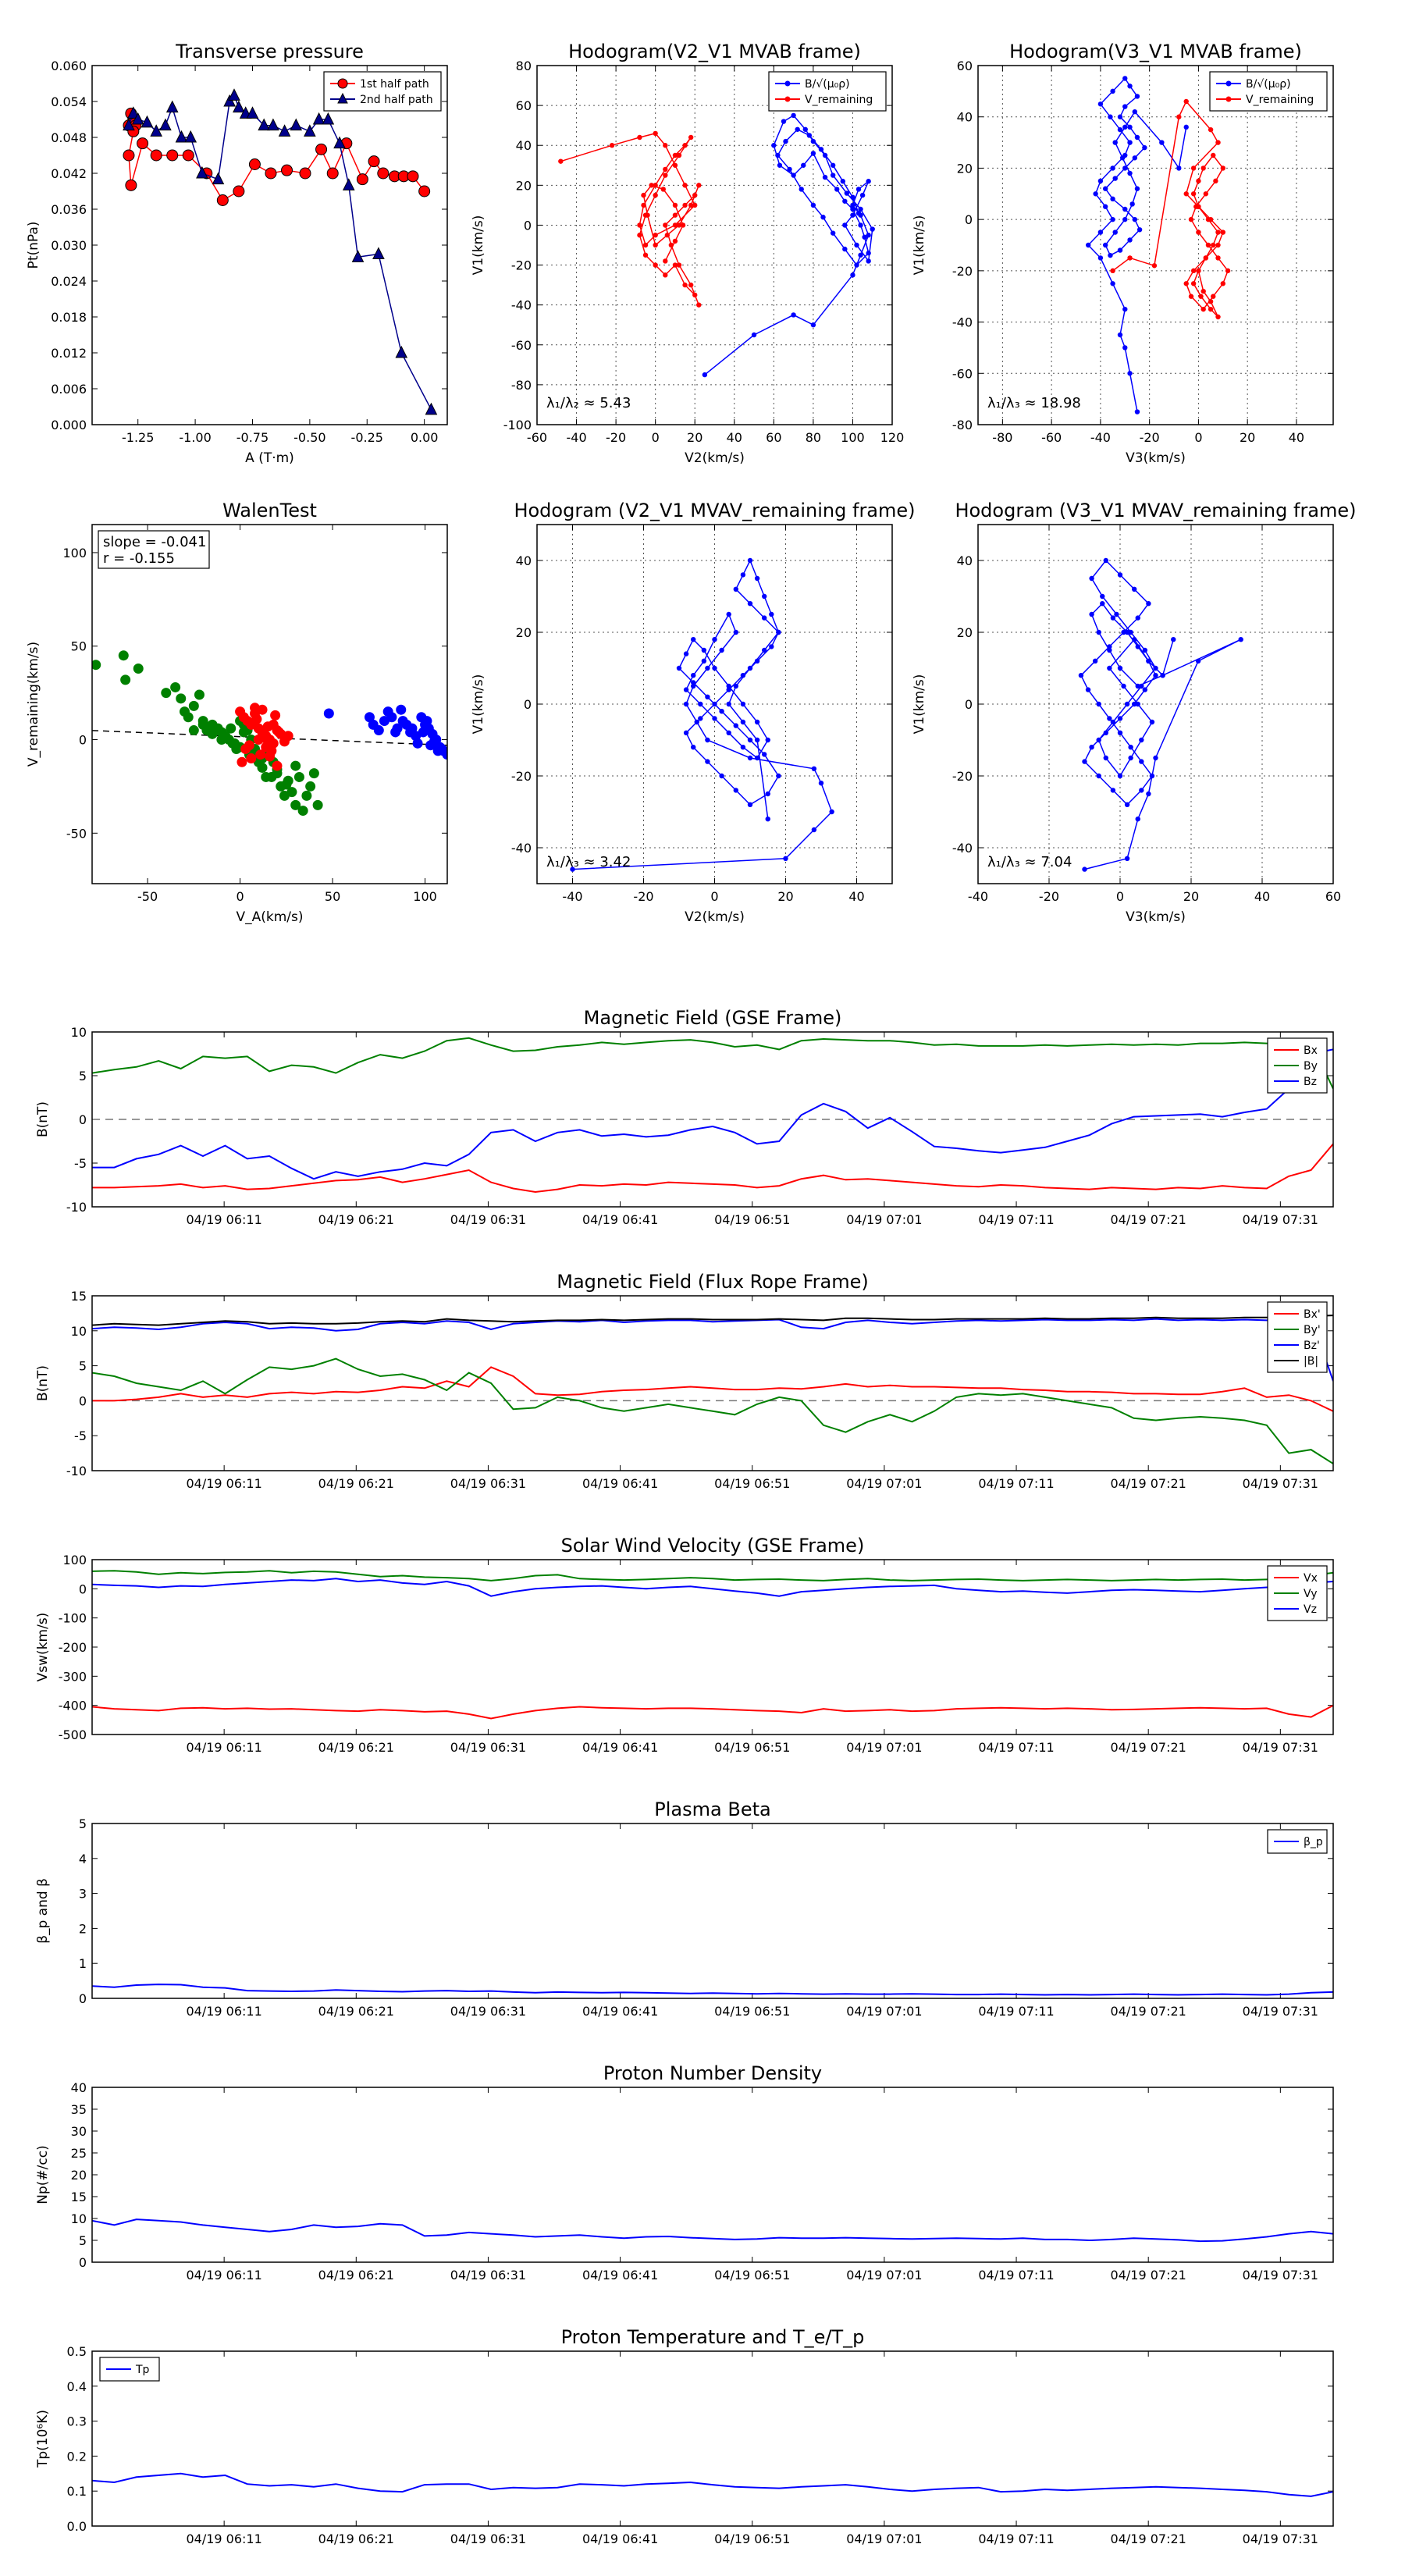 The image size is (1405, 2576). I want to click on legend-label: Bx', so click(1312, 1314).